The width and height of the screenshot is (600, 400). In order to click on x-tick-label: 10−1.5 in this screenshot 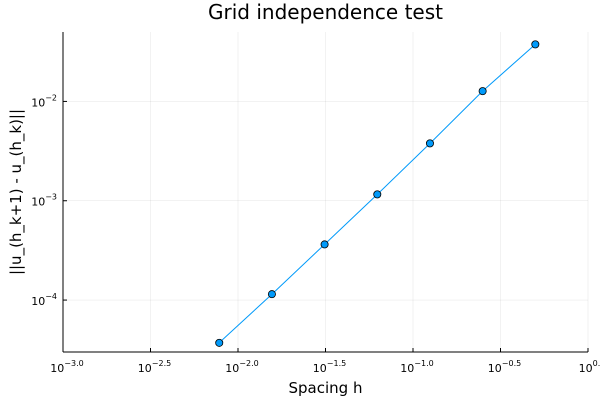, I will do `click(329, 367)`.